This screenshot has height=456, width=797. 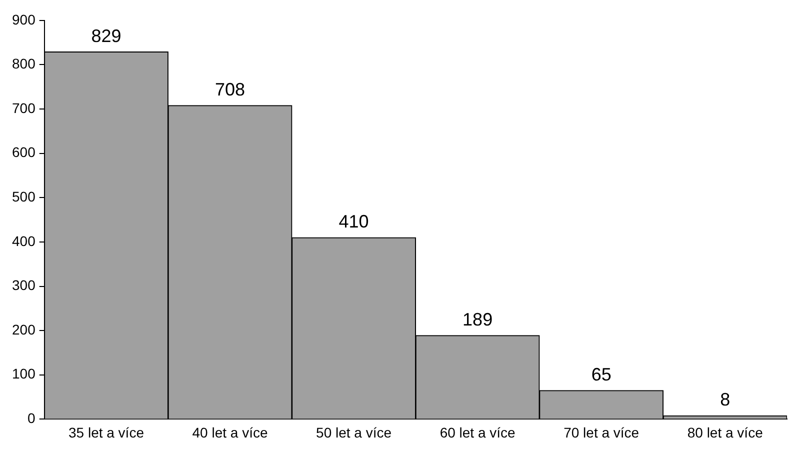 What do you see at coordinates (106, 432) in the screenshot?
I see `x-tick-label: 35 let a více` at bounding box center [106, 432].